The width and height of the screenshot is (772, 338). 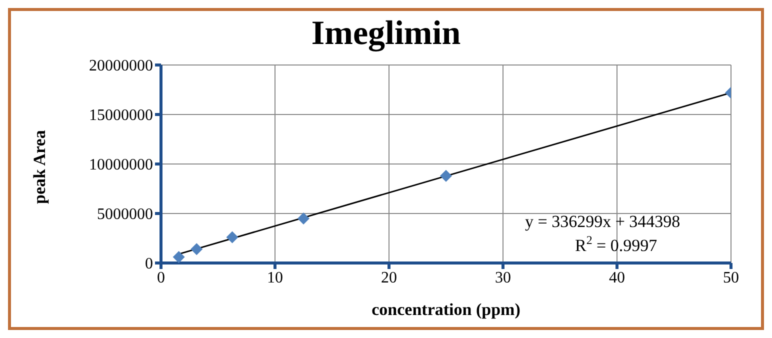 I want to click on y-tick-label: 15000000, so click(x=121, y=115).